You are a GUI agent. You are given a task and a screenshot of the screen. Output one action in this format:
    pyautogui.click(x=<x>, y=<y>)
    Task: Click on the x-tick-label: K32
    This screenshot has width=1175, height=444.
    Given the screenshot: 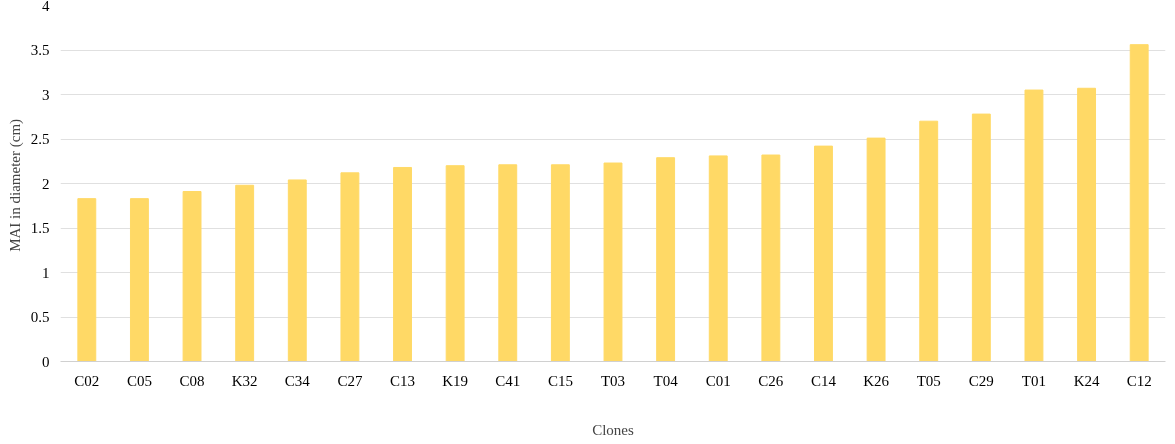 What is the action you would take?
    pyautogui.click(x=244, y=380)
    